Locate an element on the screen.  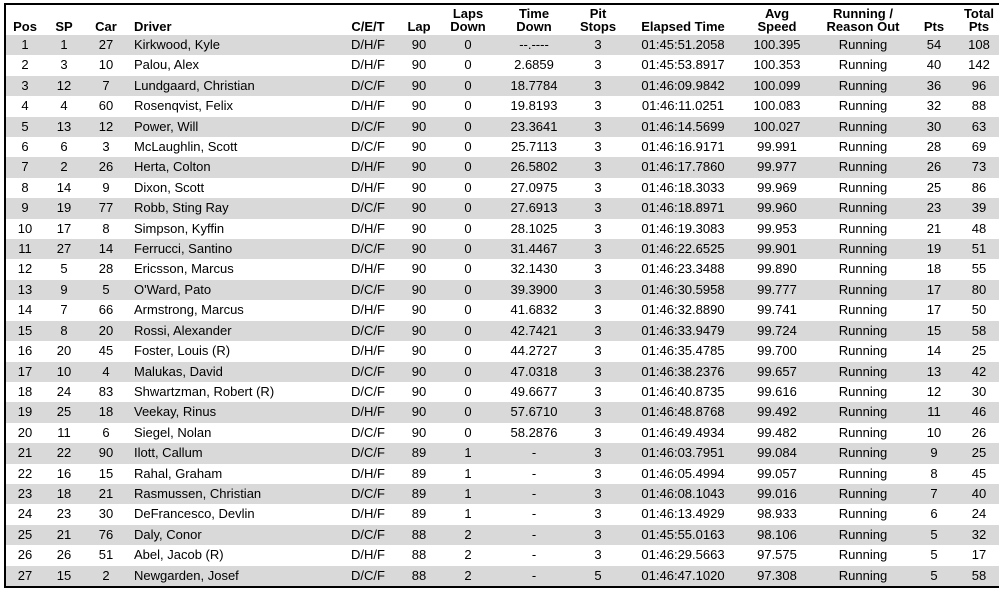
cell-driver: Ericsson, Marcus is located at coordinates (232, 269).